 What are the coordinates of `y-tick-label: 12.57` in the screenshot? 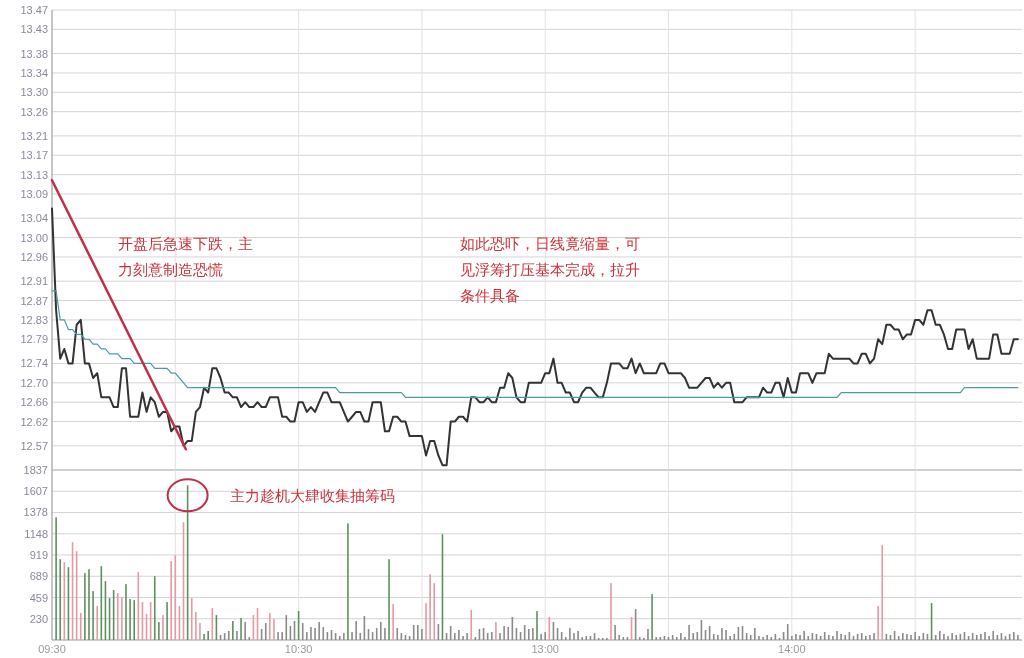 It's located at (34, 445).